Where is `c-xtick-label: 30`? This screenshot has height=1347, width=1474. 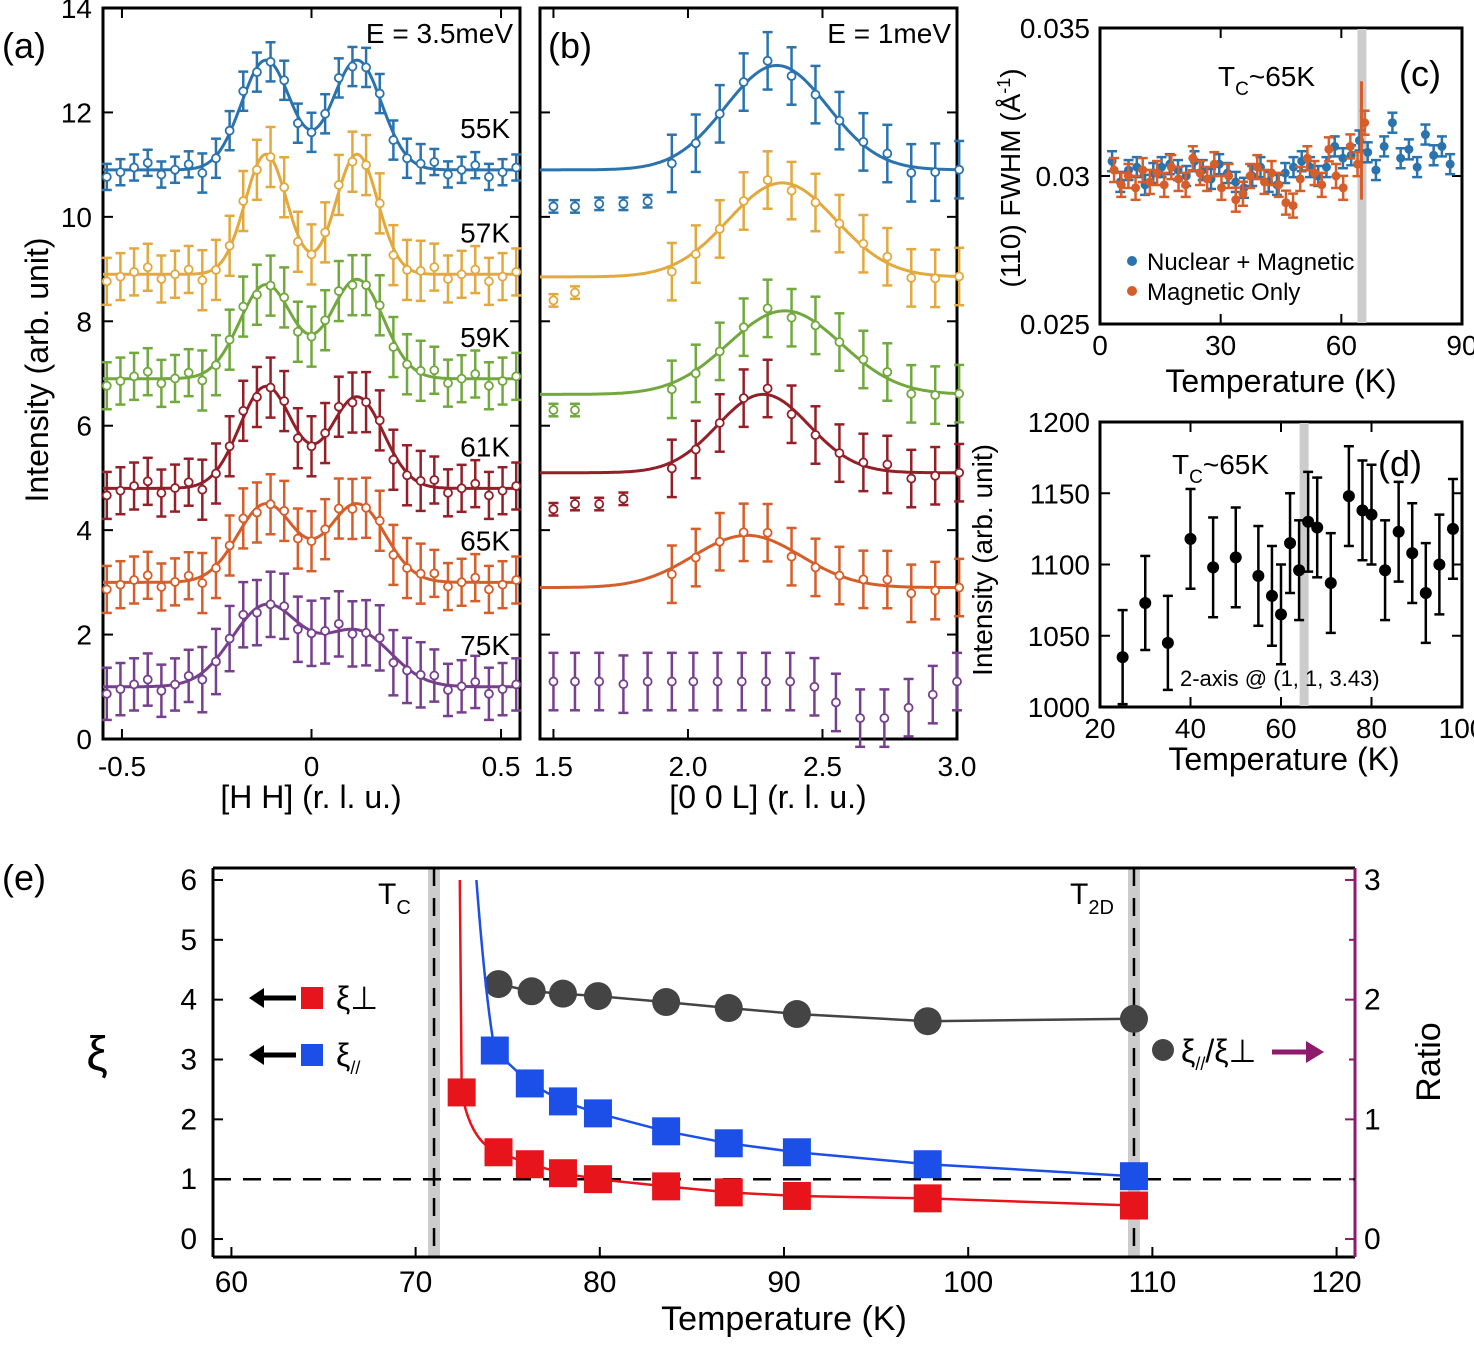 c-xtick-label: 30 is located at coordinates (1220, 345).